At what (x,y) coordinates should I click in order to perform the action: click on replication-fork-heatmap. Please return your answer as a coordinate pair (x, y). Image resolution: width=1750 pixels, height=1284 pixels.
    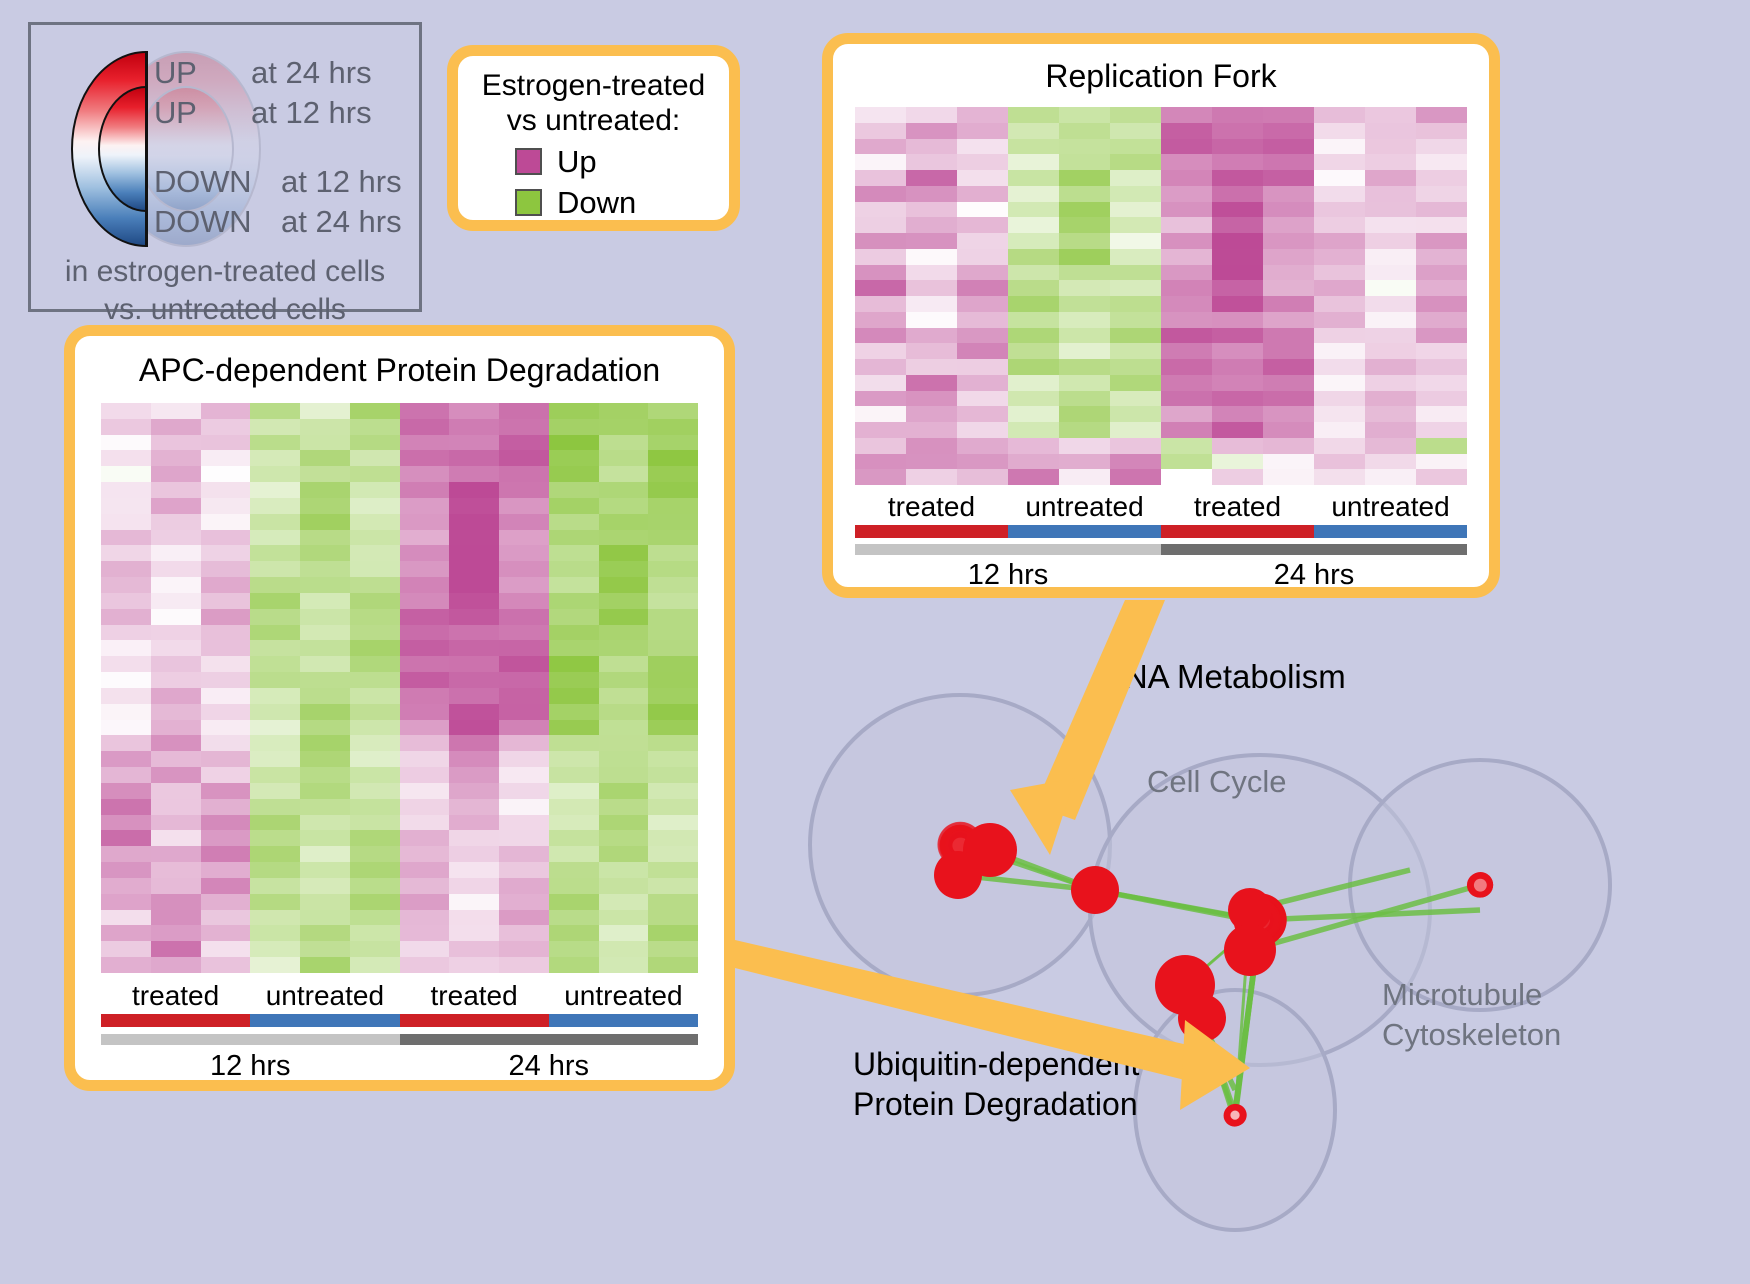
    Looking at the image, I should click on (1161, 296).